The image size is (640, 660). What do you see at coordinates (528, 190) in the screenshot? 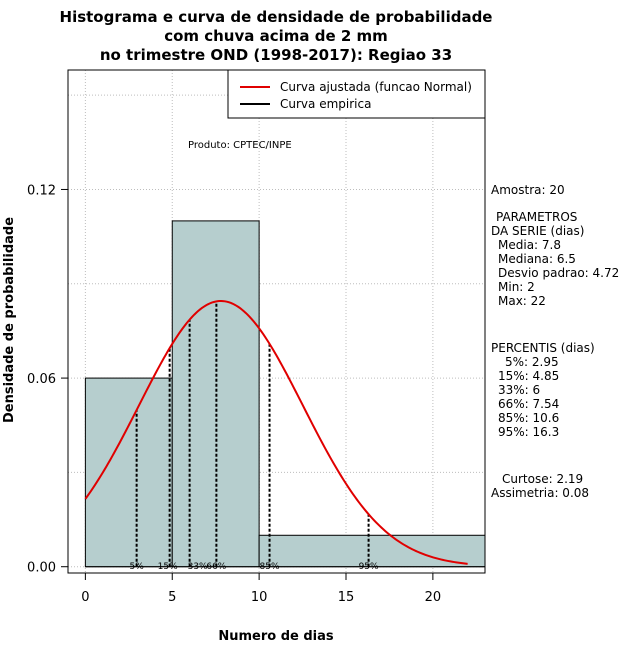
I see `stat-amostra: Amostra: 20` at bounding box center [528, 190].